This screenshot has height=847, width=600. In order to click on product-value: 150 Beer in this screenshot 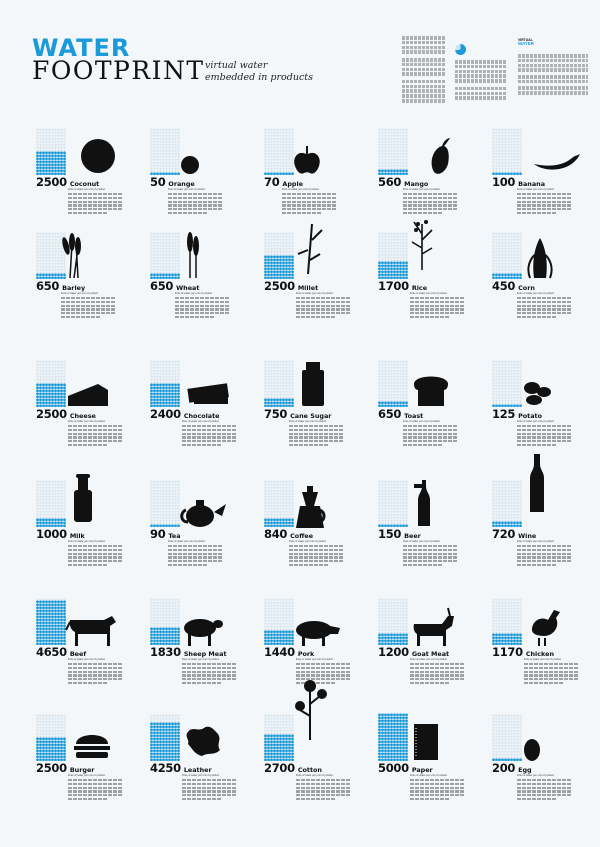, I will do `click(399, 535)`.